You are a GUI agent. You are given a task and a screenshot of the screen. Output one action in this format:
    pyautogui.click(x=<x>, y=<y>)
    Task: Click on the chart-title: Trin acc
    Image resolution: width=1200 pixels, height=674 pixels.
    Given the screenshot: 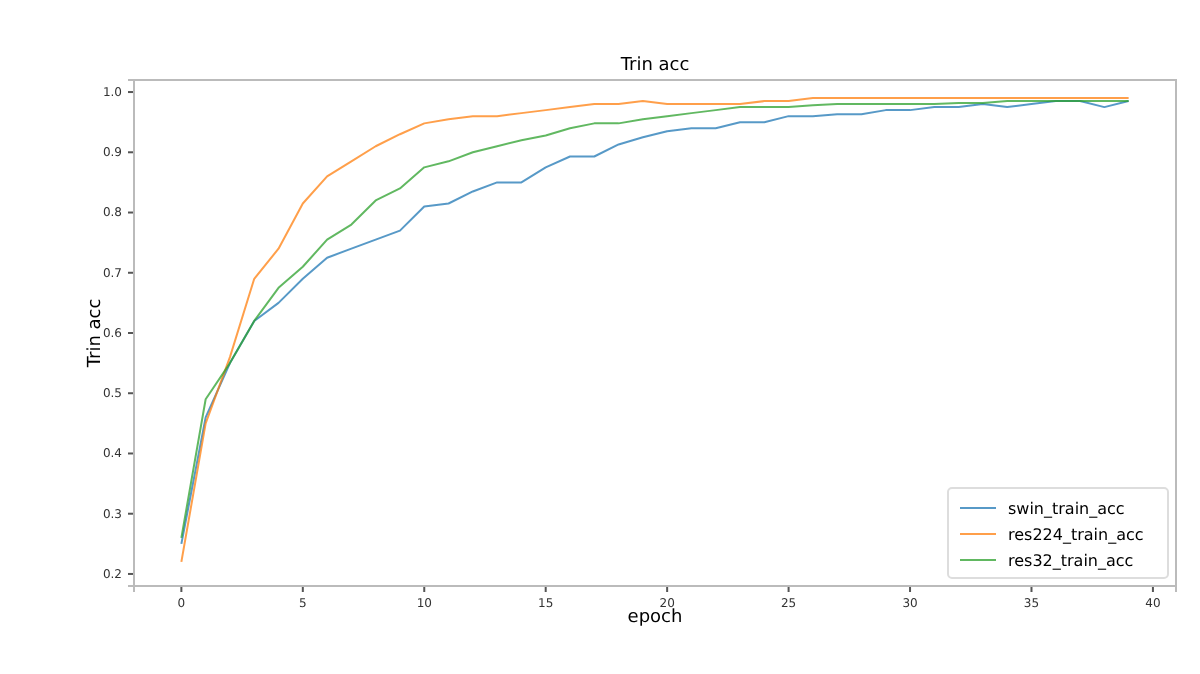 What is the action you would take?
    pyautogui.click(x=654, y=66)
    